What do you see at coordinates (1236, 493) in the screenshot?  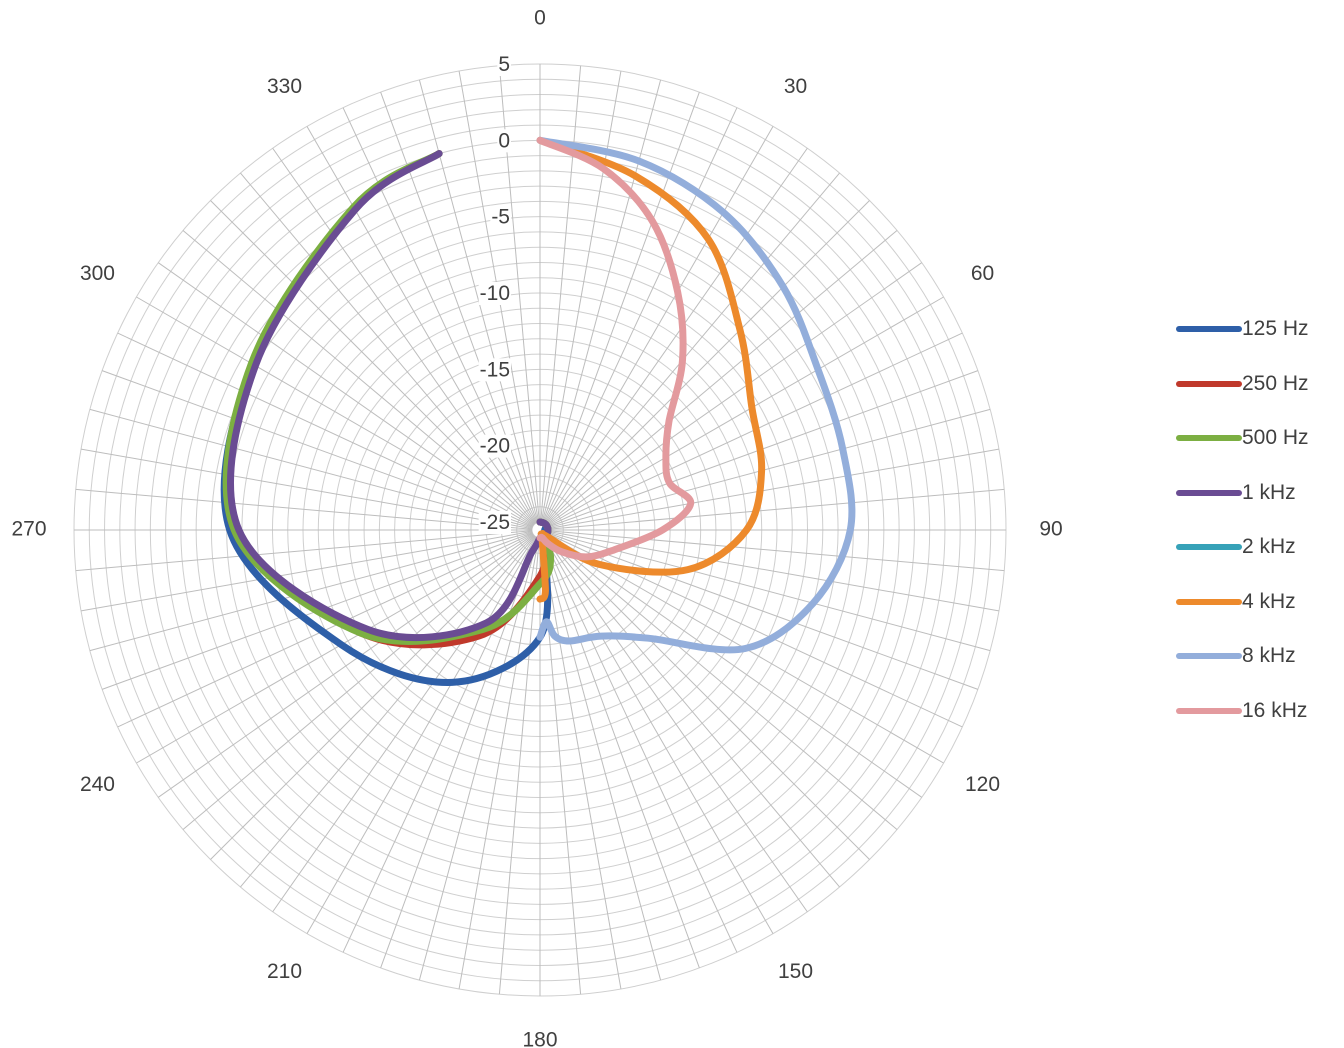 I see `legend-item: 1 kHz` at bounding box center [1236, 493].